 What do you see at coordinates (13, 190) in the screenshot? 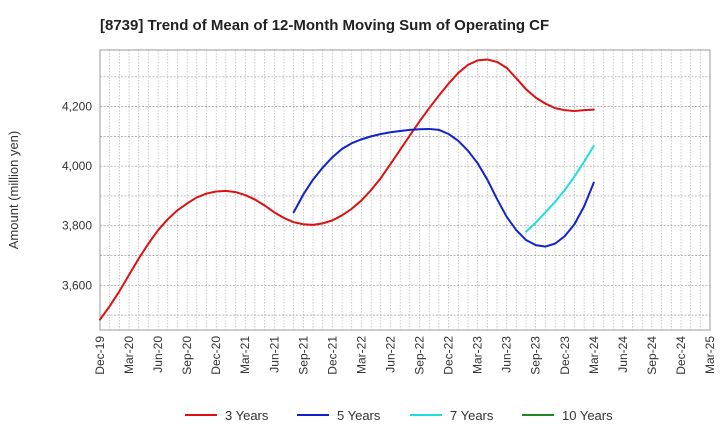
I see `y-axis-label: Amount (million yen)` at bounding box center [13, 190].